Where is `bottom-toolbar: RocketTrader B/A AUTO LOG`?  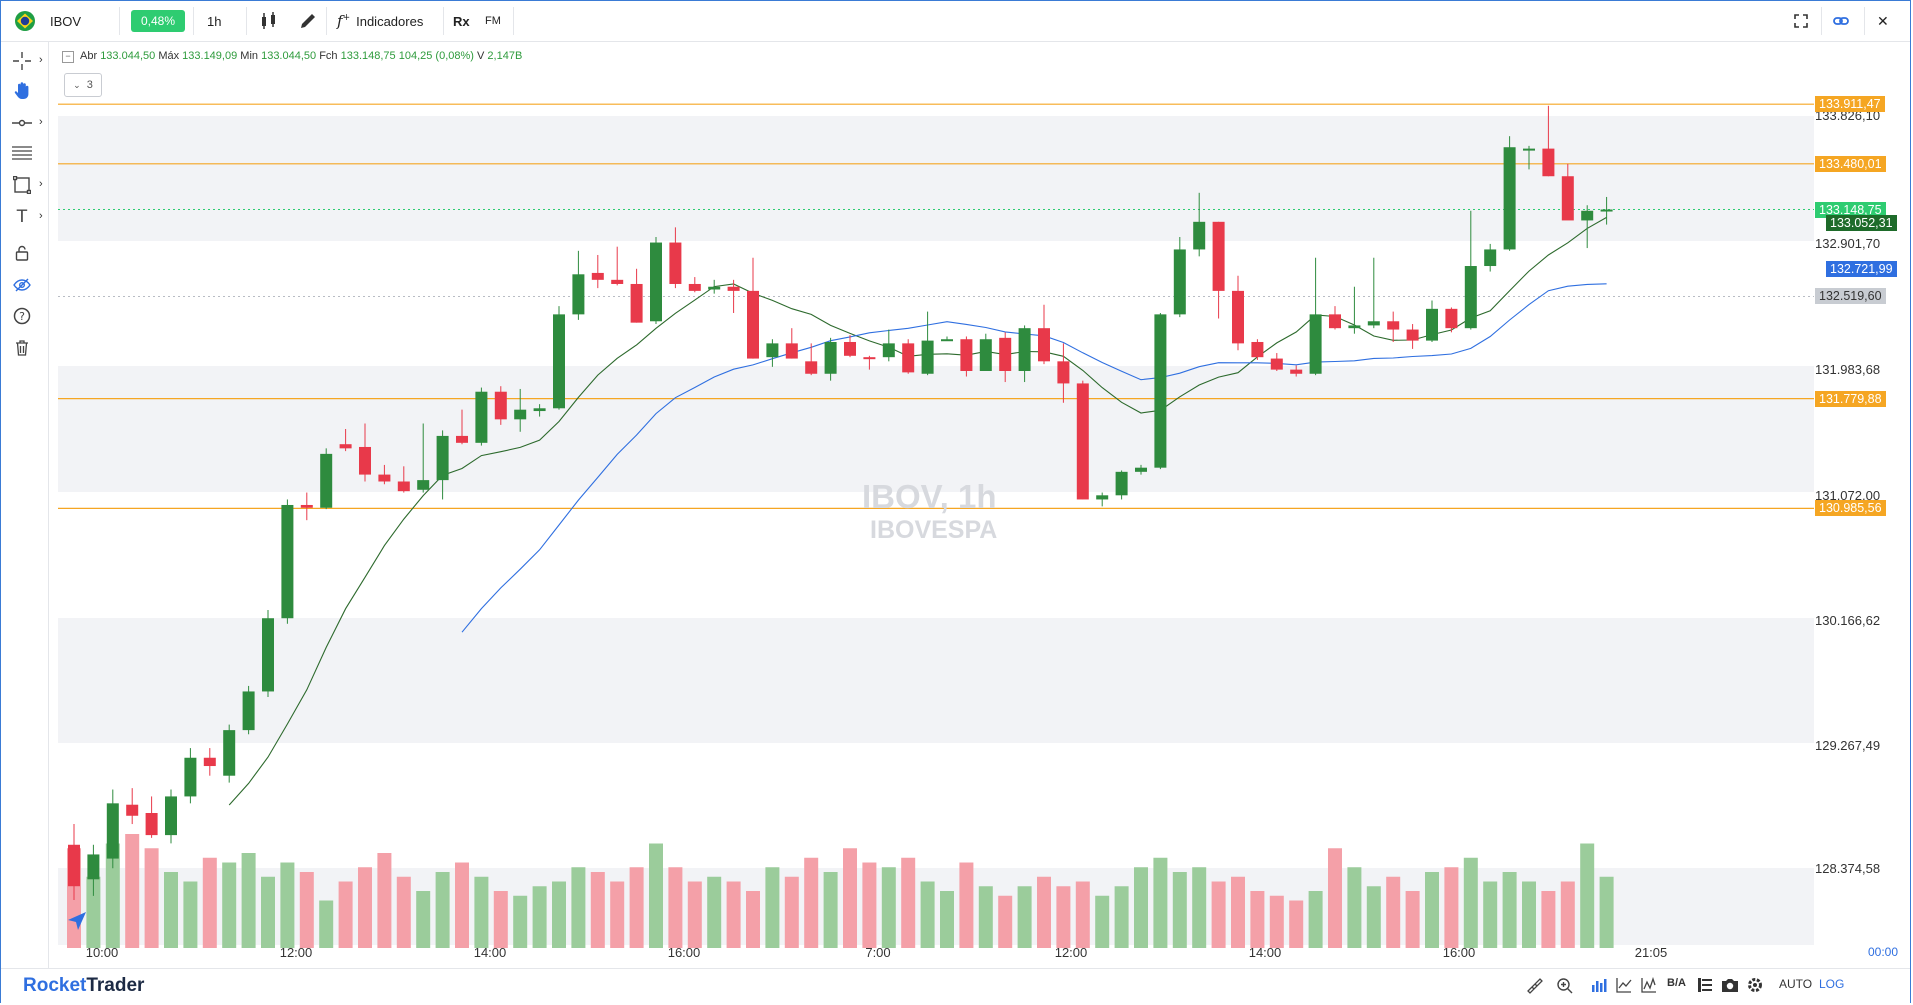
bottom-toolbar: RocketTrader B/A AUTO LOG is located at coordinates (955, 985).